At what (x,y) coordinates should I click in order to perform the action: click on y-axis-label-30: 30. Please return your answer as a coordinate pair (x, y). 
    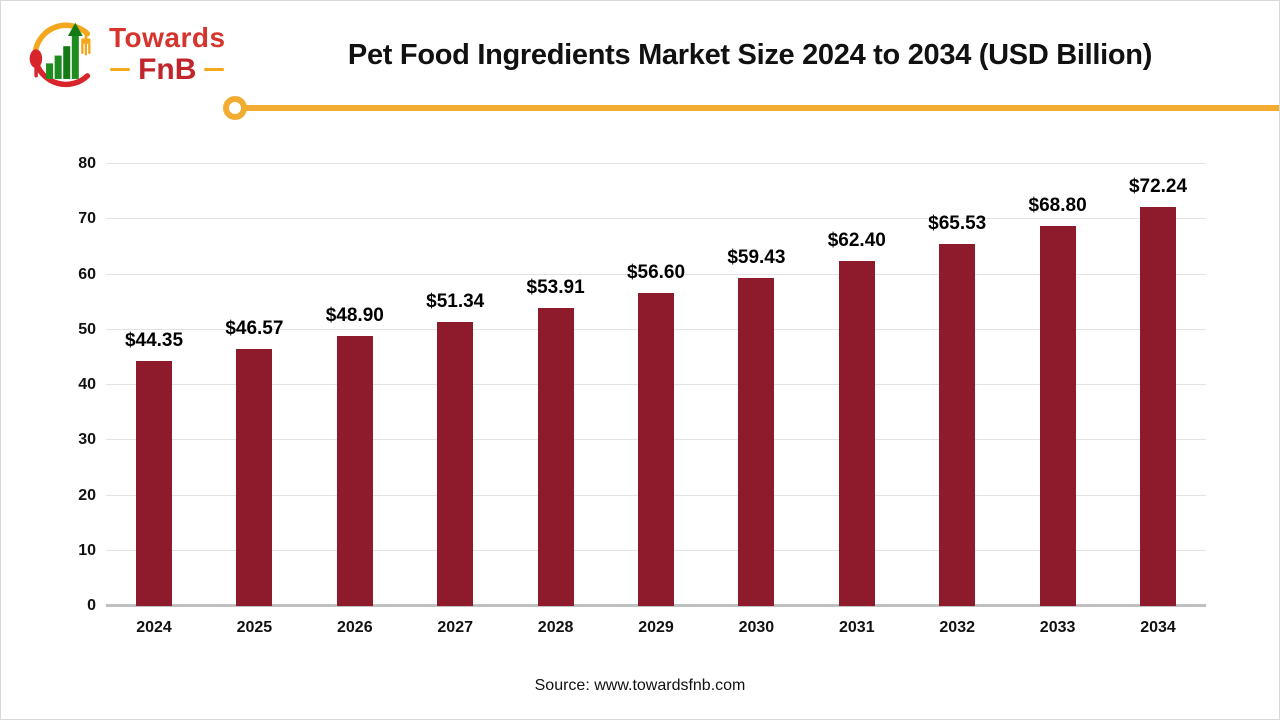
    Looking at the image, I should click on (87, 440).